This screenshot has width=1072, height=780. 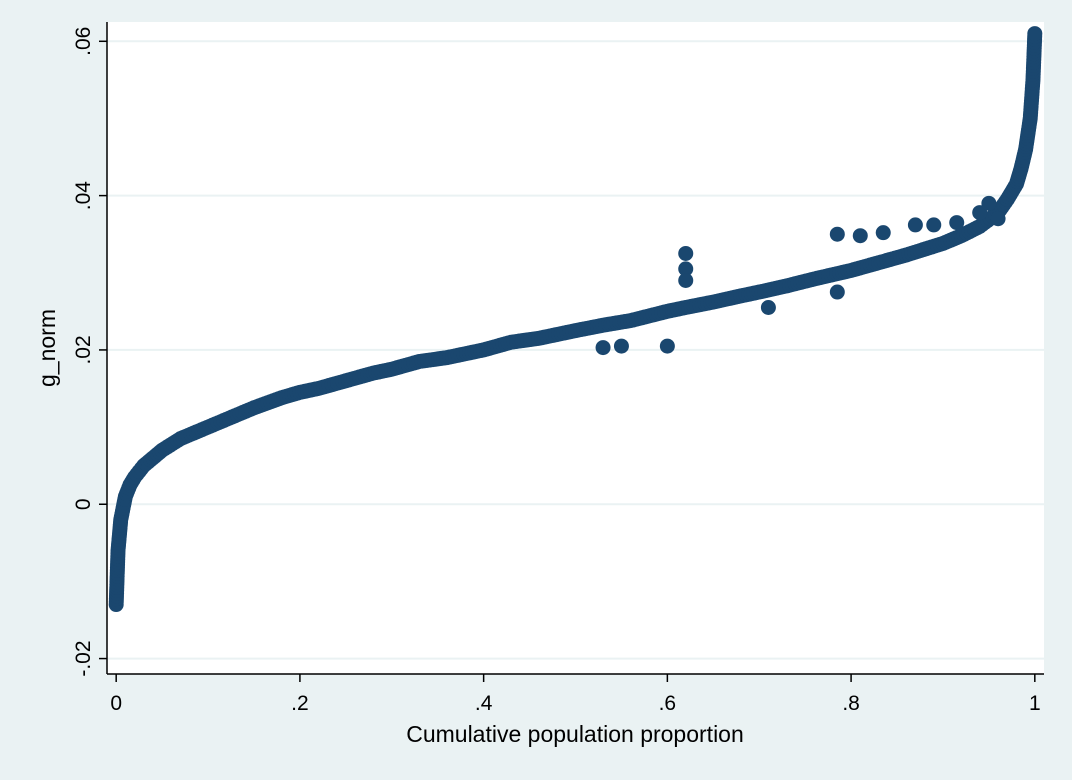 What do you see at coordinates (83, 349) in the screenshot?
I see `y-tick-label-2: .02` at bounding box center [83, 349].